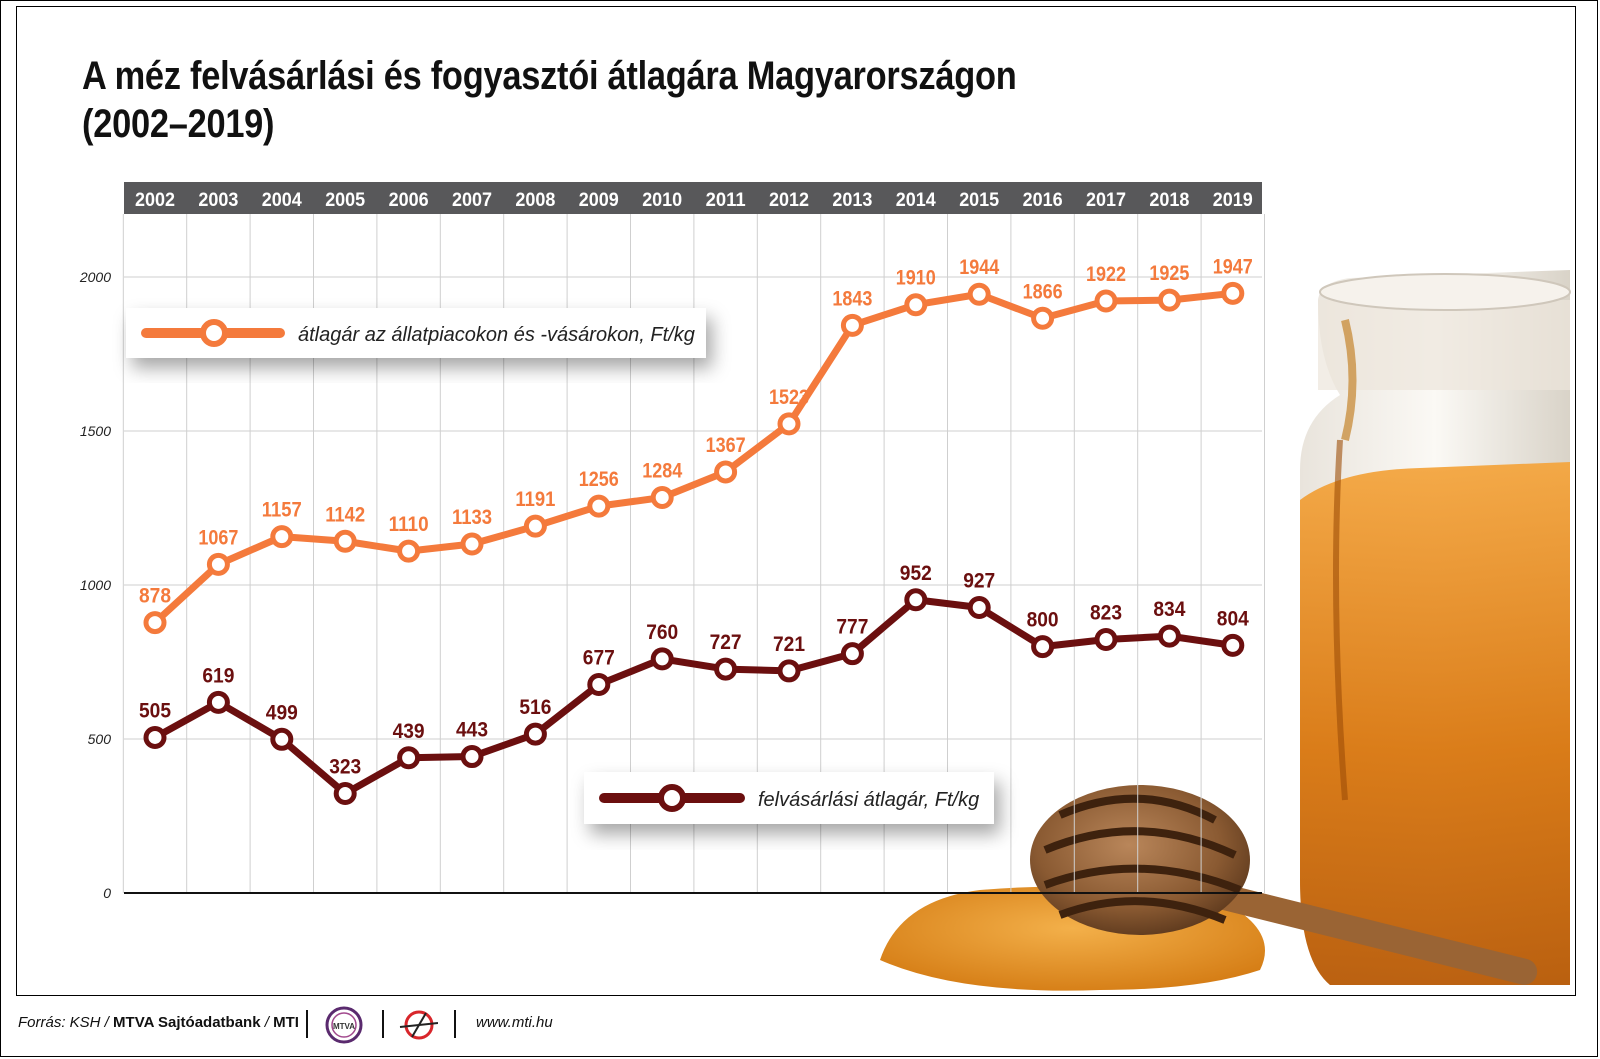 The width and height of the screenshot is (1600, 1059). Describe the element at coordinates (95, 431) in the screenshot. I see `y-tick-label: 1500` at that location.